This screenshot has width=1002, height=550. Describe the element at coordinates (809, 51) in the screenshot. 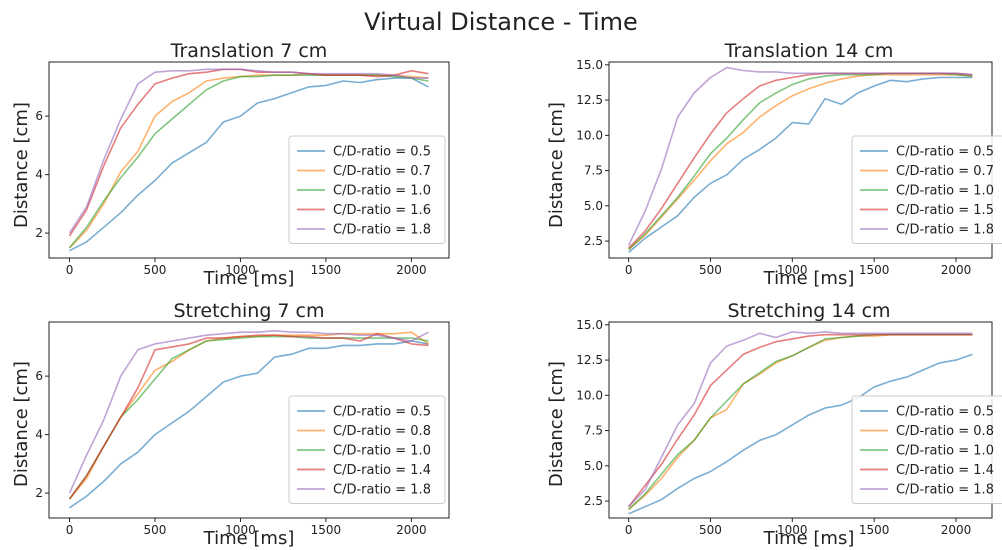

I see `panel-title: Translation 14 cm` at that location.